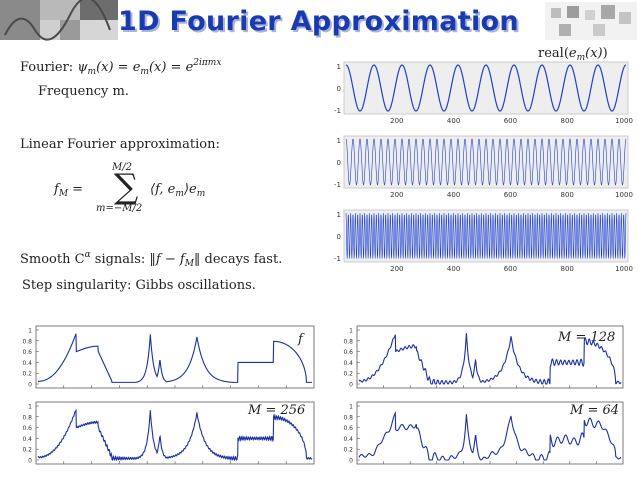 This screenshot has width=638, height=479. What do you see at coordinates (120, 144) in the screenshot?
I see `linear-approx-heading: Linear Fourier approximation:` at bounding box center [120, 144].